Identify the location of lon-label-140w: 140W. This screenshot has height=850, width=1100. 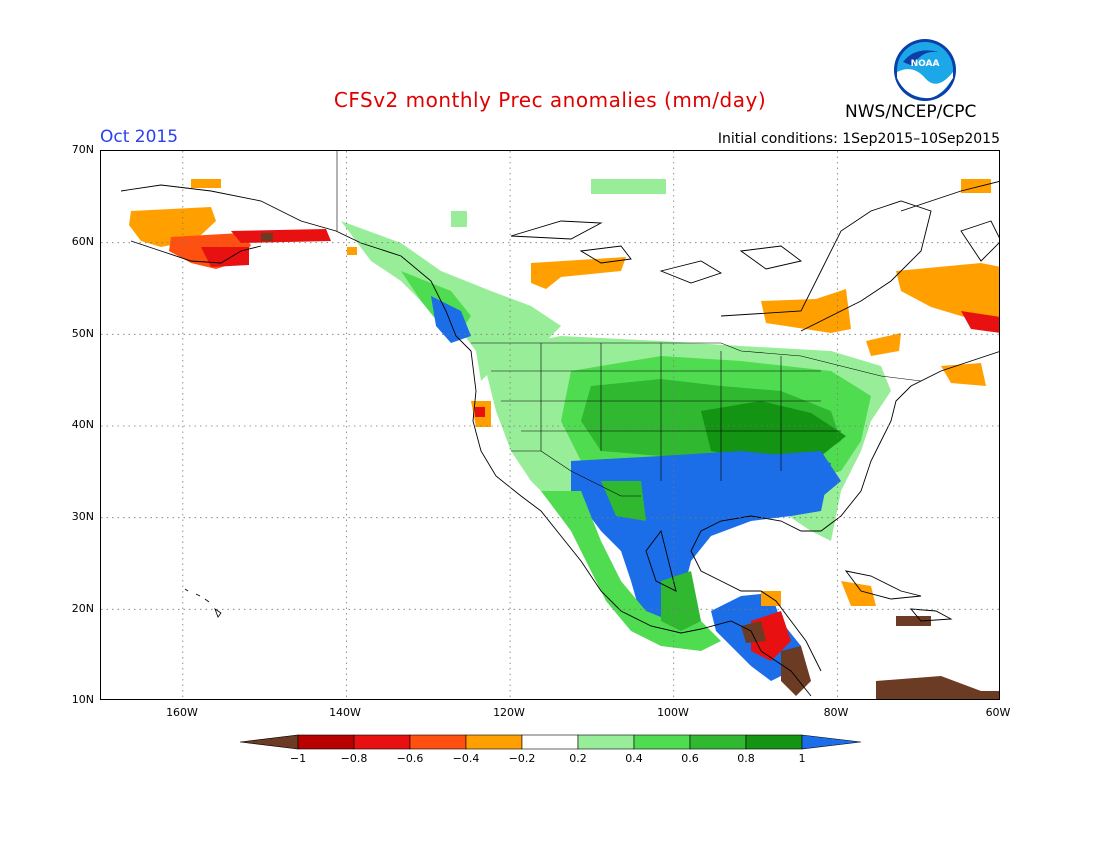
(345, 712).